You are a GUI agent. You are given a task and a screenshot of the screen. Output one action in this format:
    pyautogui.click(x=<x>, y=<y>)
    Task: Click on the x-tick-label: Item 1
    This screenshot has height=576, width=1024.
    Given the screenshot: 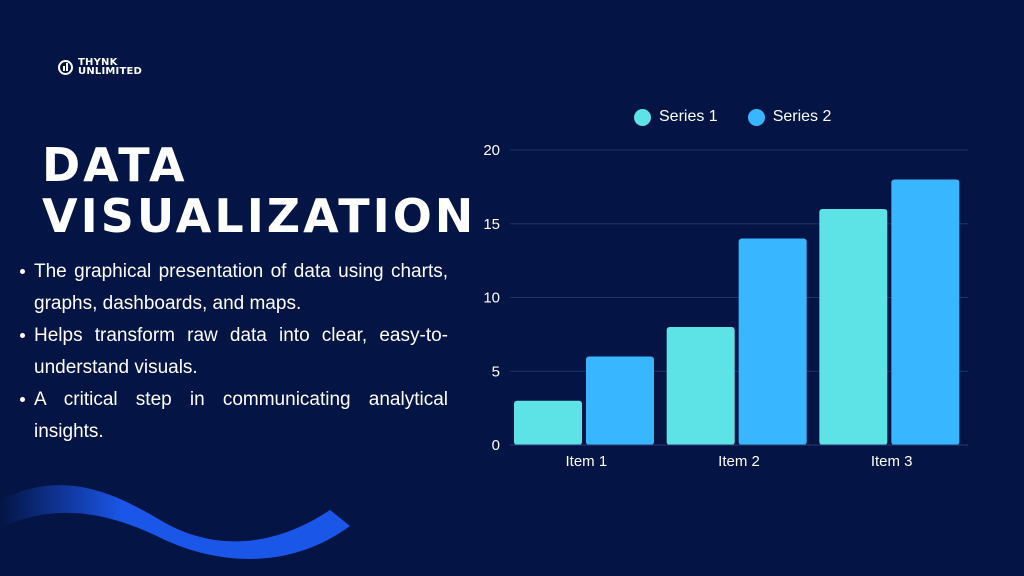 What is the action you would take?
    pyautogui.click(x=586, y=461)
    